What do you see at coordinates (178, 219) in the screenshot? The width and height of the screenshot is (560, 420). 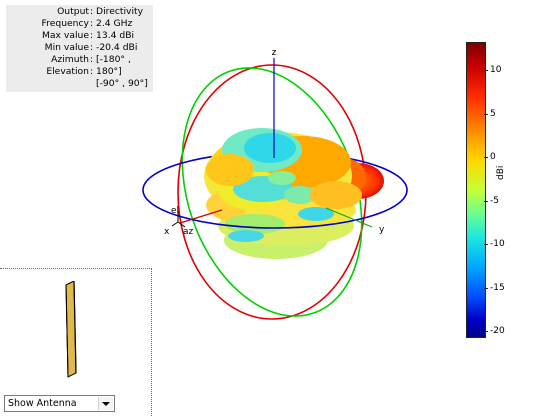 I see `axes-triad` at bounding box center [178, 219].